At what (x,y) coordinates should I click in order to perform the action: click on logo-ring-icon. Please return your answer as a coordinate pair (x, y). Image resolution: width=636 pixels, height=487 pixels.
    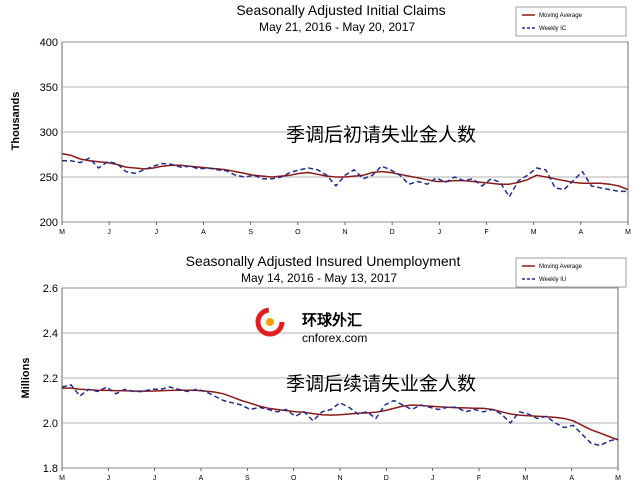
    Looking at the image, I should click on (270, 322).